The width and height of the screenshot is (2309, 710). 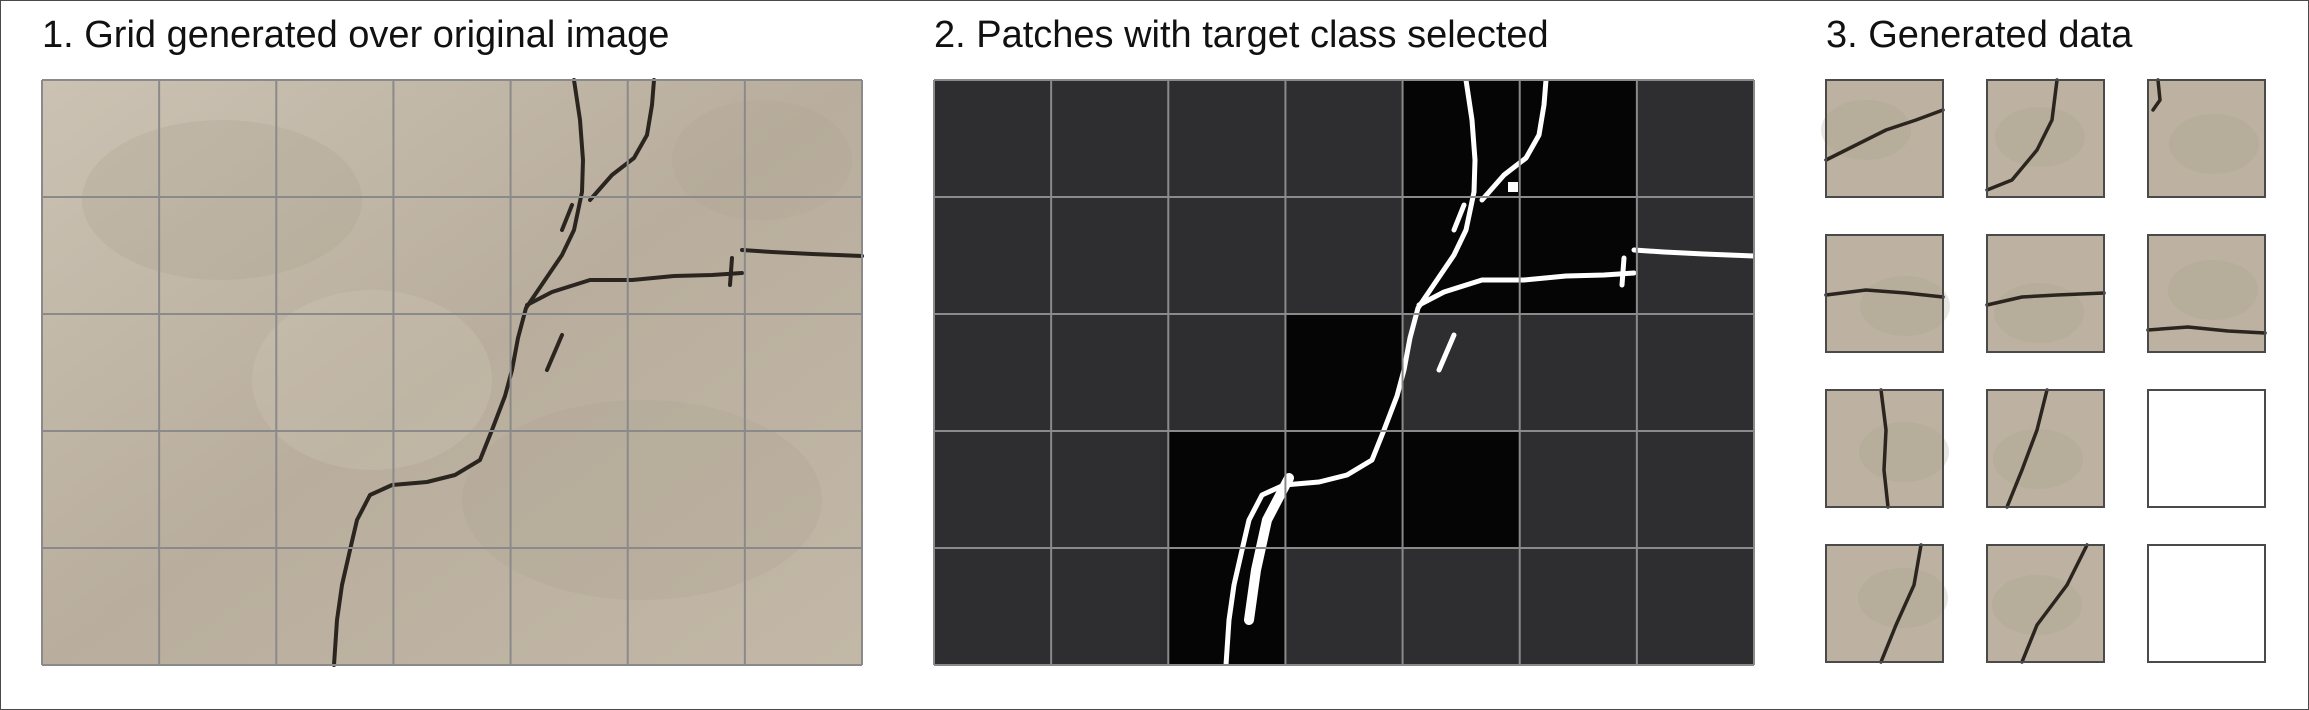 I want to click on panel-1-title: 1. Grid generated over original image, so click(x=356, y=35).